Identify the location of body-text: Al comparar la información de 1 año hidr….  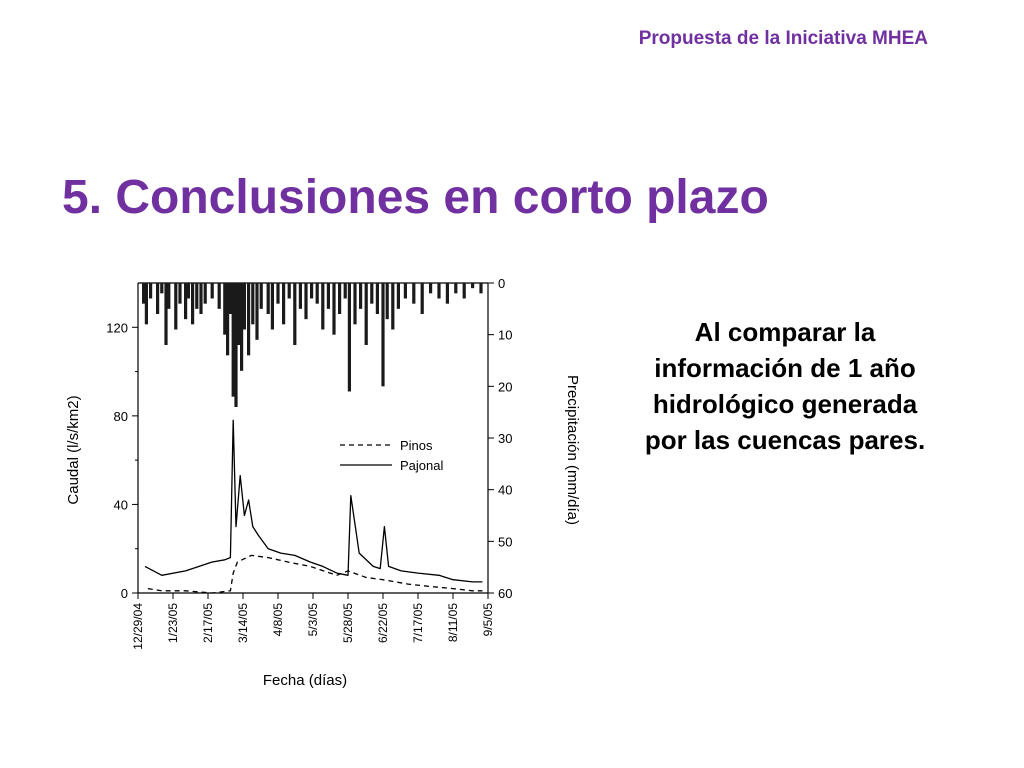
(785, 386).